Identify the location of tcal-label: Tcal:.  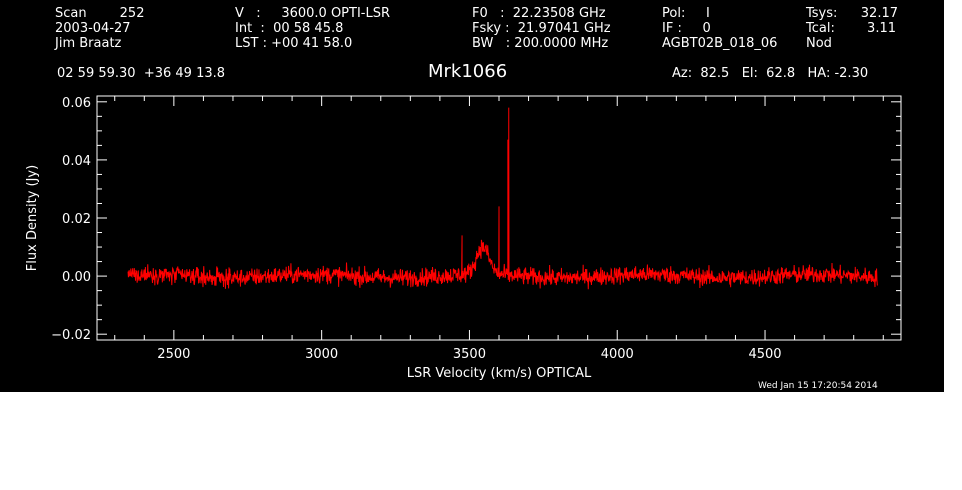
(820, 28).